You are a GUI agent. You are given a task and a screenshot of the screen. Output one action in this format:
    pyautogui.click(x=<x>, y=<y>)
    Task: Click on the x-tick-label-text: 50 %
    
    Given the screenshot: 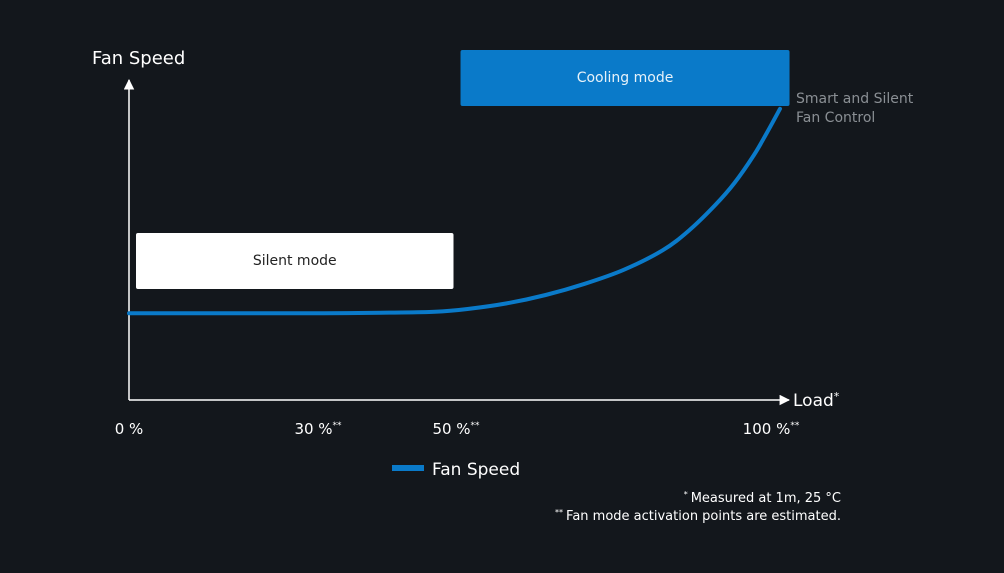 What is the action you would take?
    pyautogui.click(x=451, y=429)
    